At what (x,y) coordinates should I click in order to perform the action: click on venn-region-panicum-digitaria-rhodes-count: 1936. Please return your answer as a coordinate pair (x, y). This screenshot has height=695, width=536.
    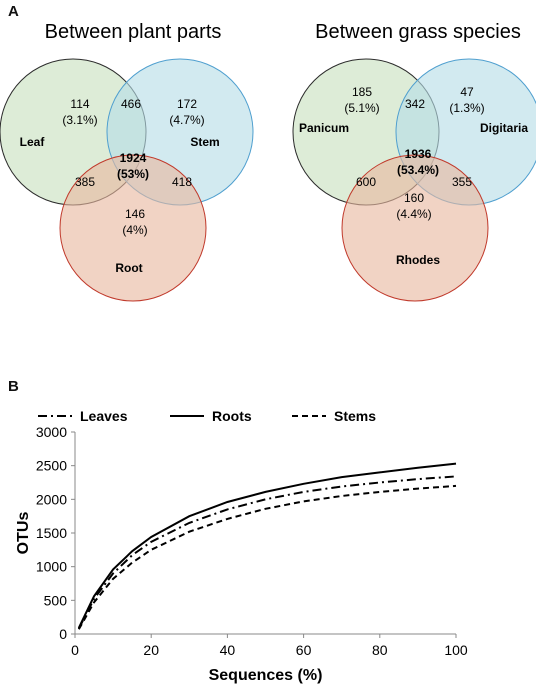
    Looking at the image, I should click on (418, 154).